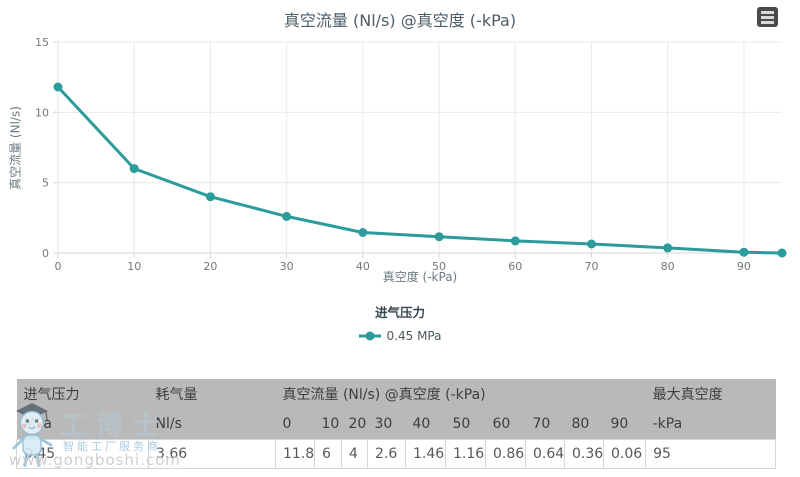 This screenshot has width=800, height=477. I want to click on unit-cell: 50, so click(465, 424).